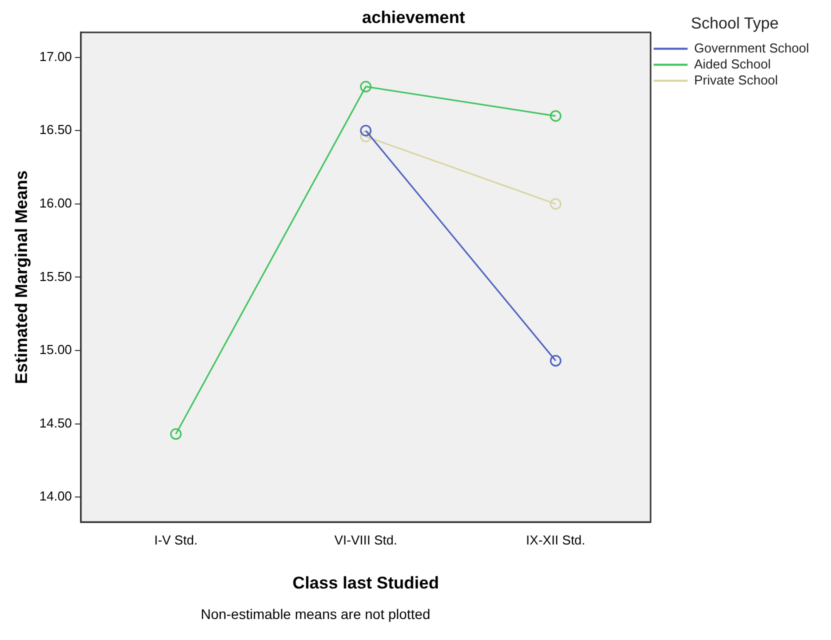  I want to click on y-tick-label: 16.50, so click(55, 130).